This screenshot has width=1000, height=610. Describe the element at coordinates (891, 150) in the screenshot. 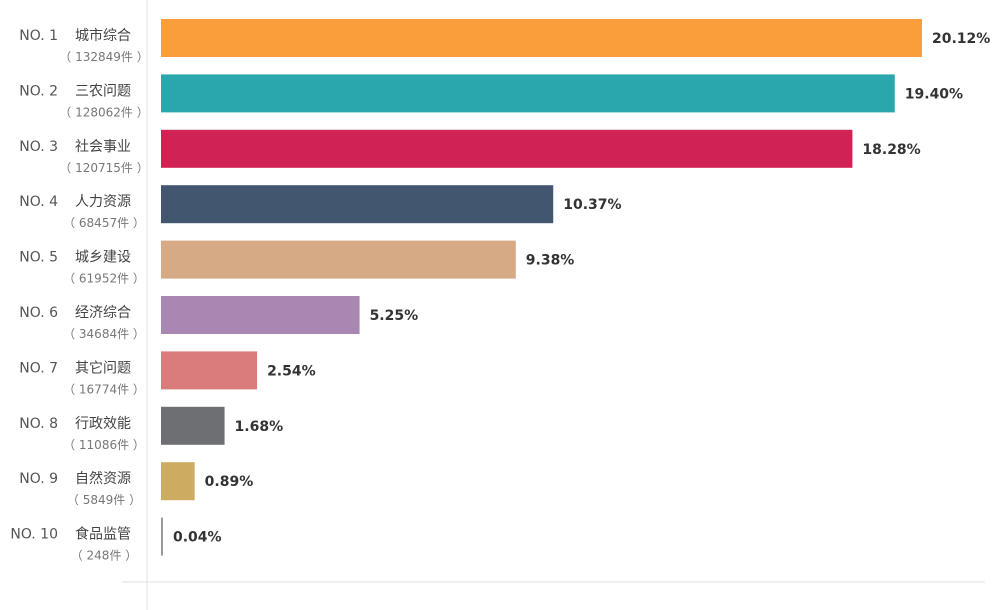

I see `value-label: 18.28%` at that location.